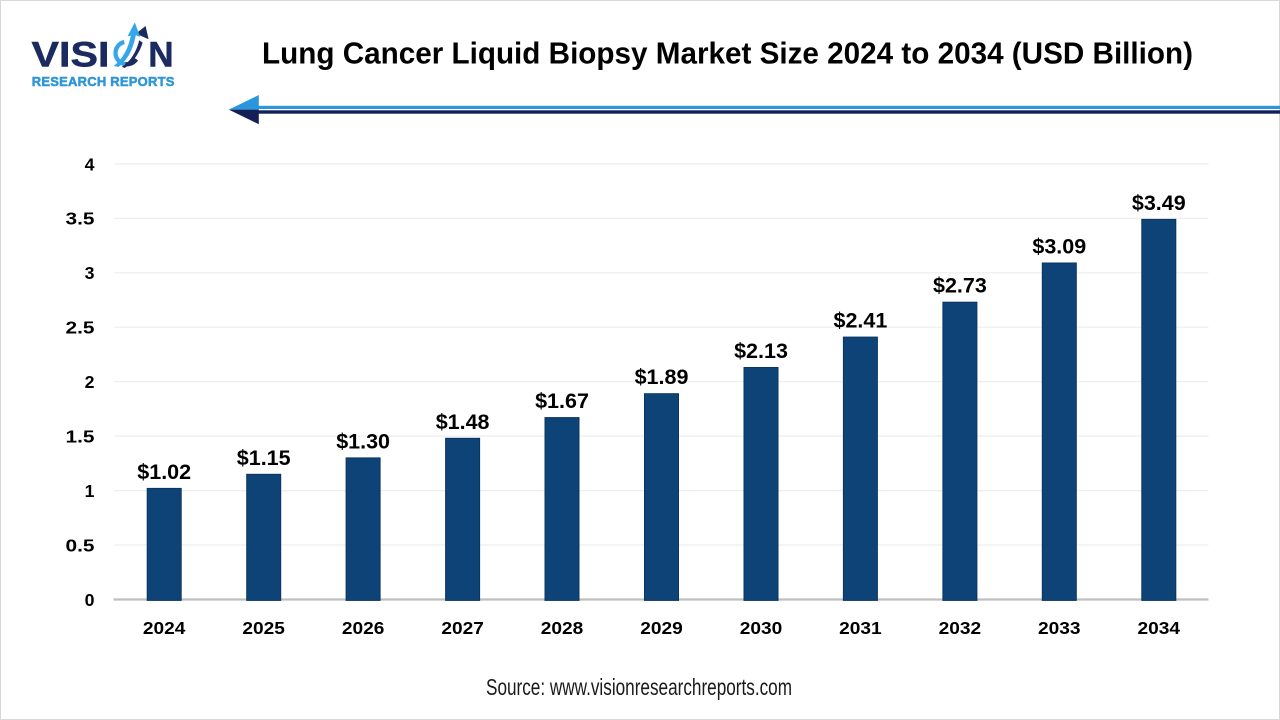 Image resolution: width=1280 pixels, height=720 pixels. Describe the element at coordinates (363, 628) in the screenshot. I see `svg-text: 2026` at that location.